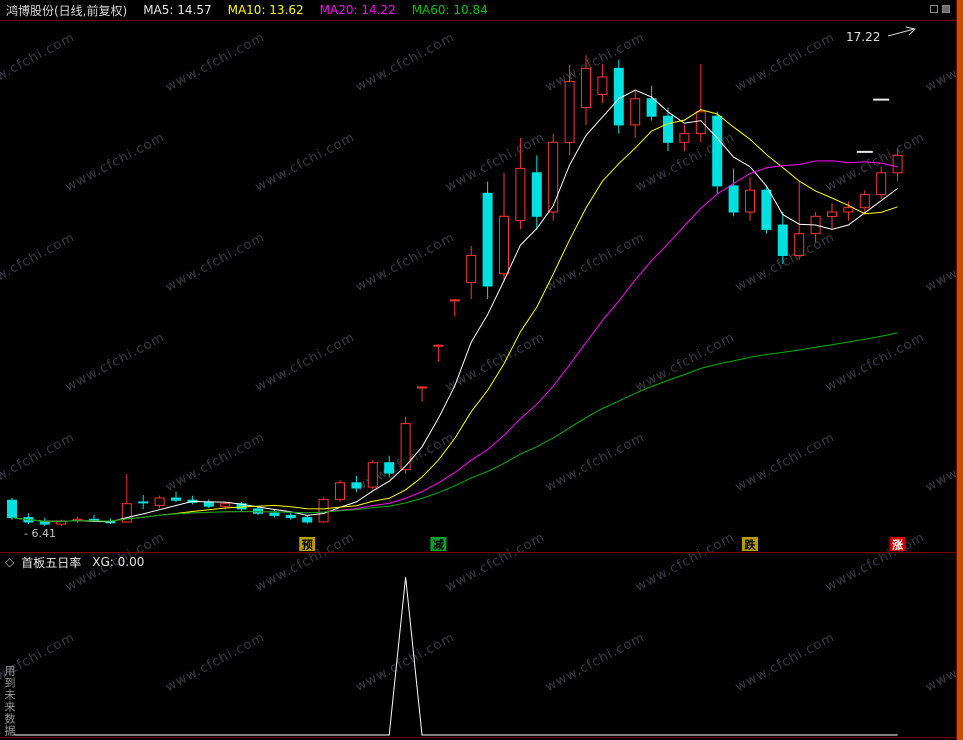 The image size is (963, 740). What do you see at coordinates (959, 370) in the screenshot?
I see `right-scrollbar` at bounding box center [959, 370].